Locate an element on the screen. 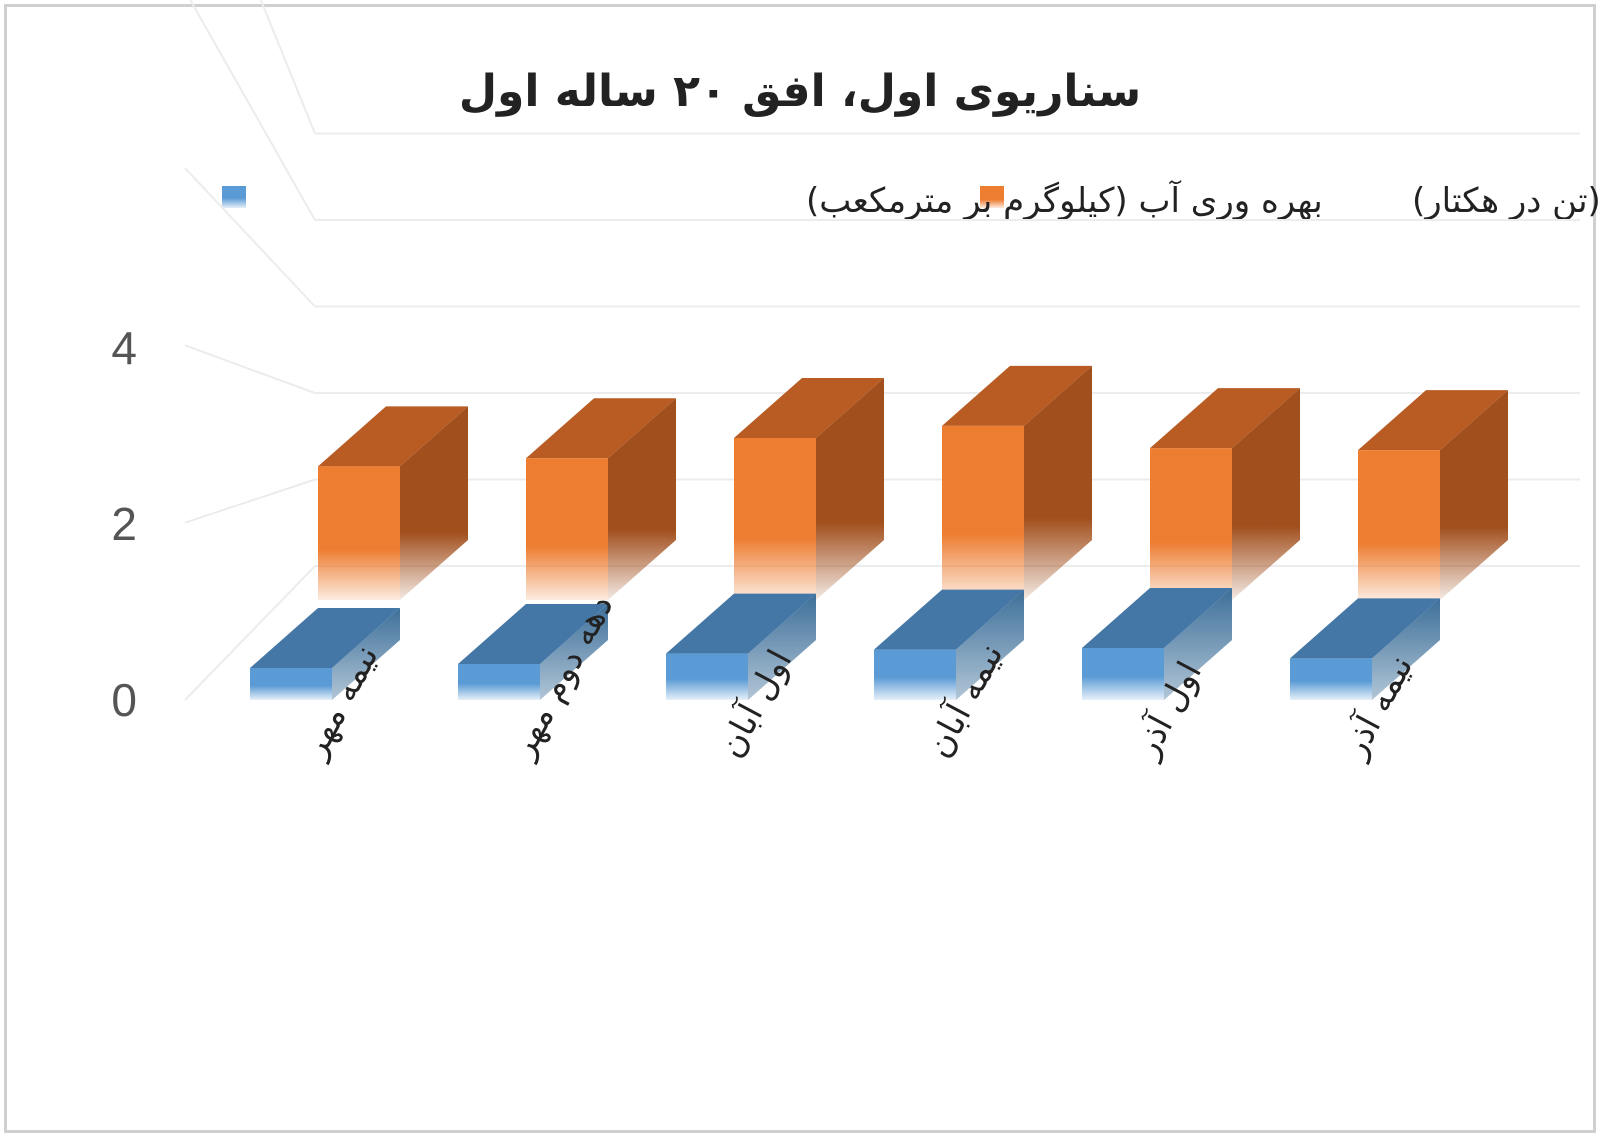 This screenshot has height=1139, width=1604. y-tick-label: 0 is located at coordinates (124, 700).